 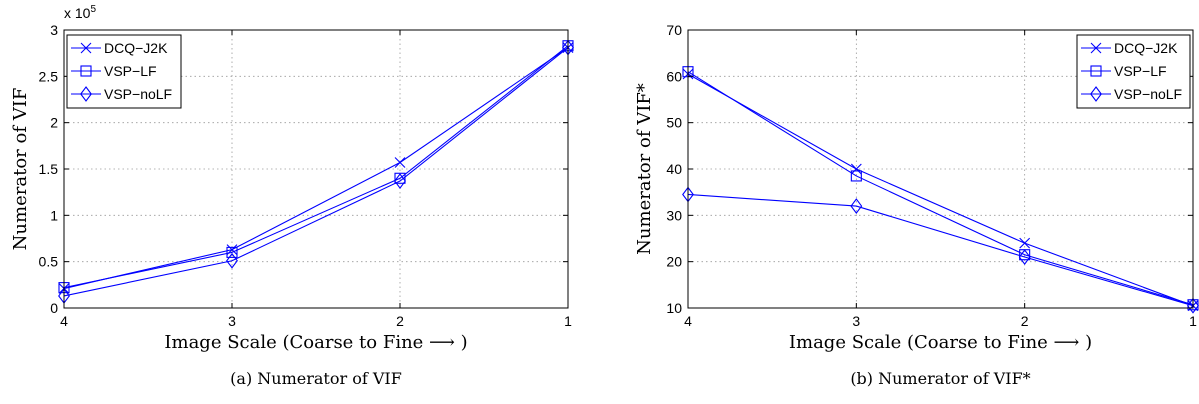 I want to click on y-axis-label: Numerator of VIF*, so click(x=644, y=169).